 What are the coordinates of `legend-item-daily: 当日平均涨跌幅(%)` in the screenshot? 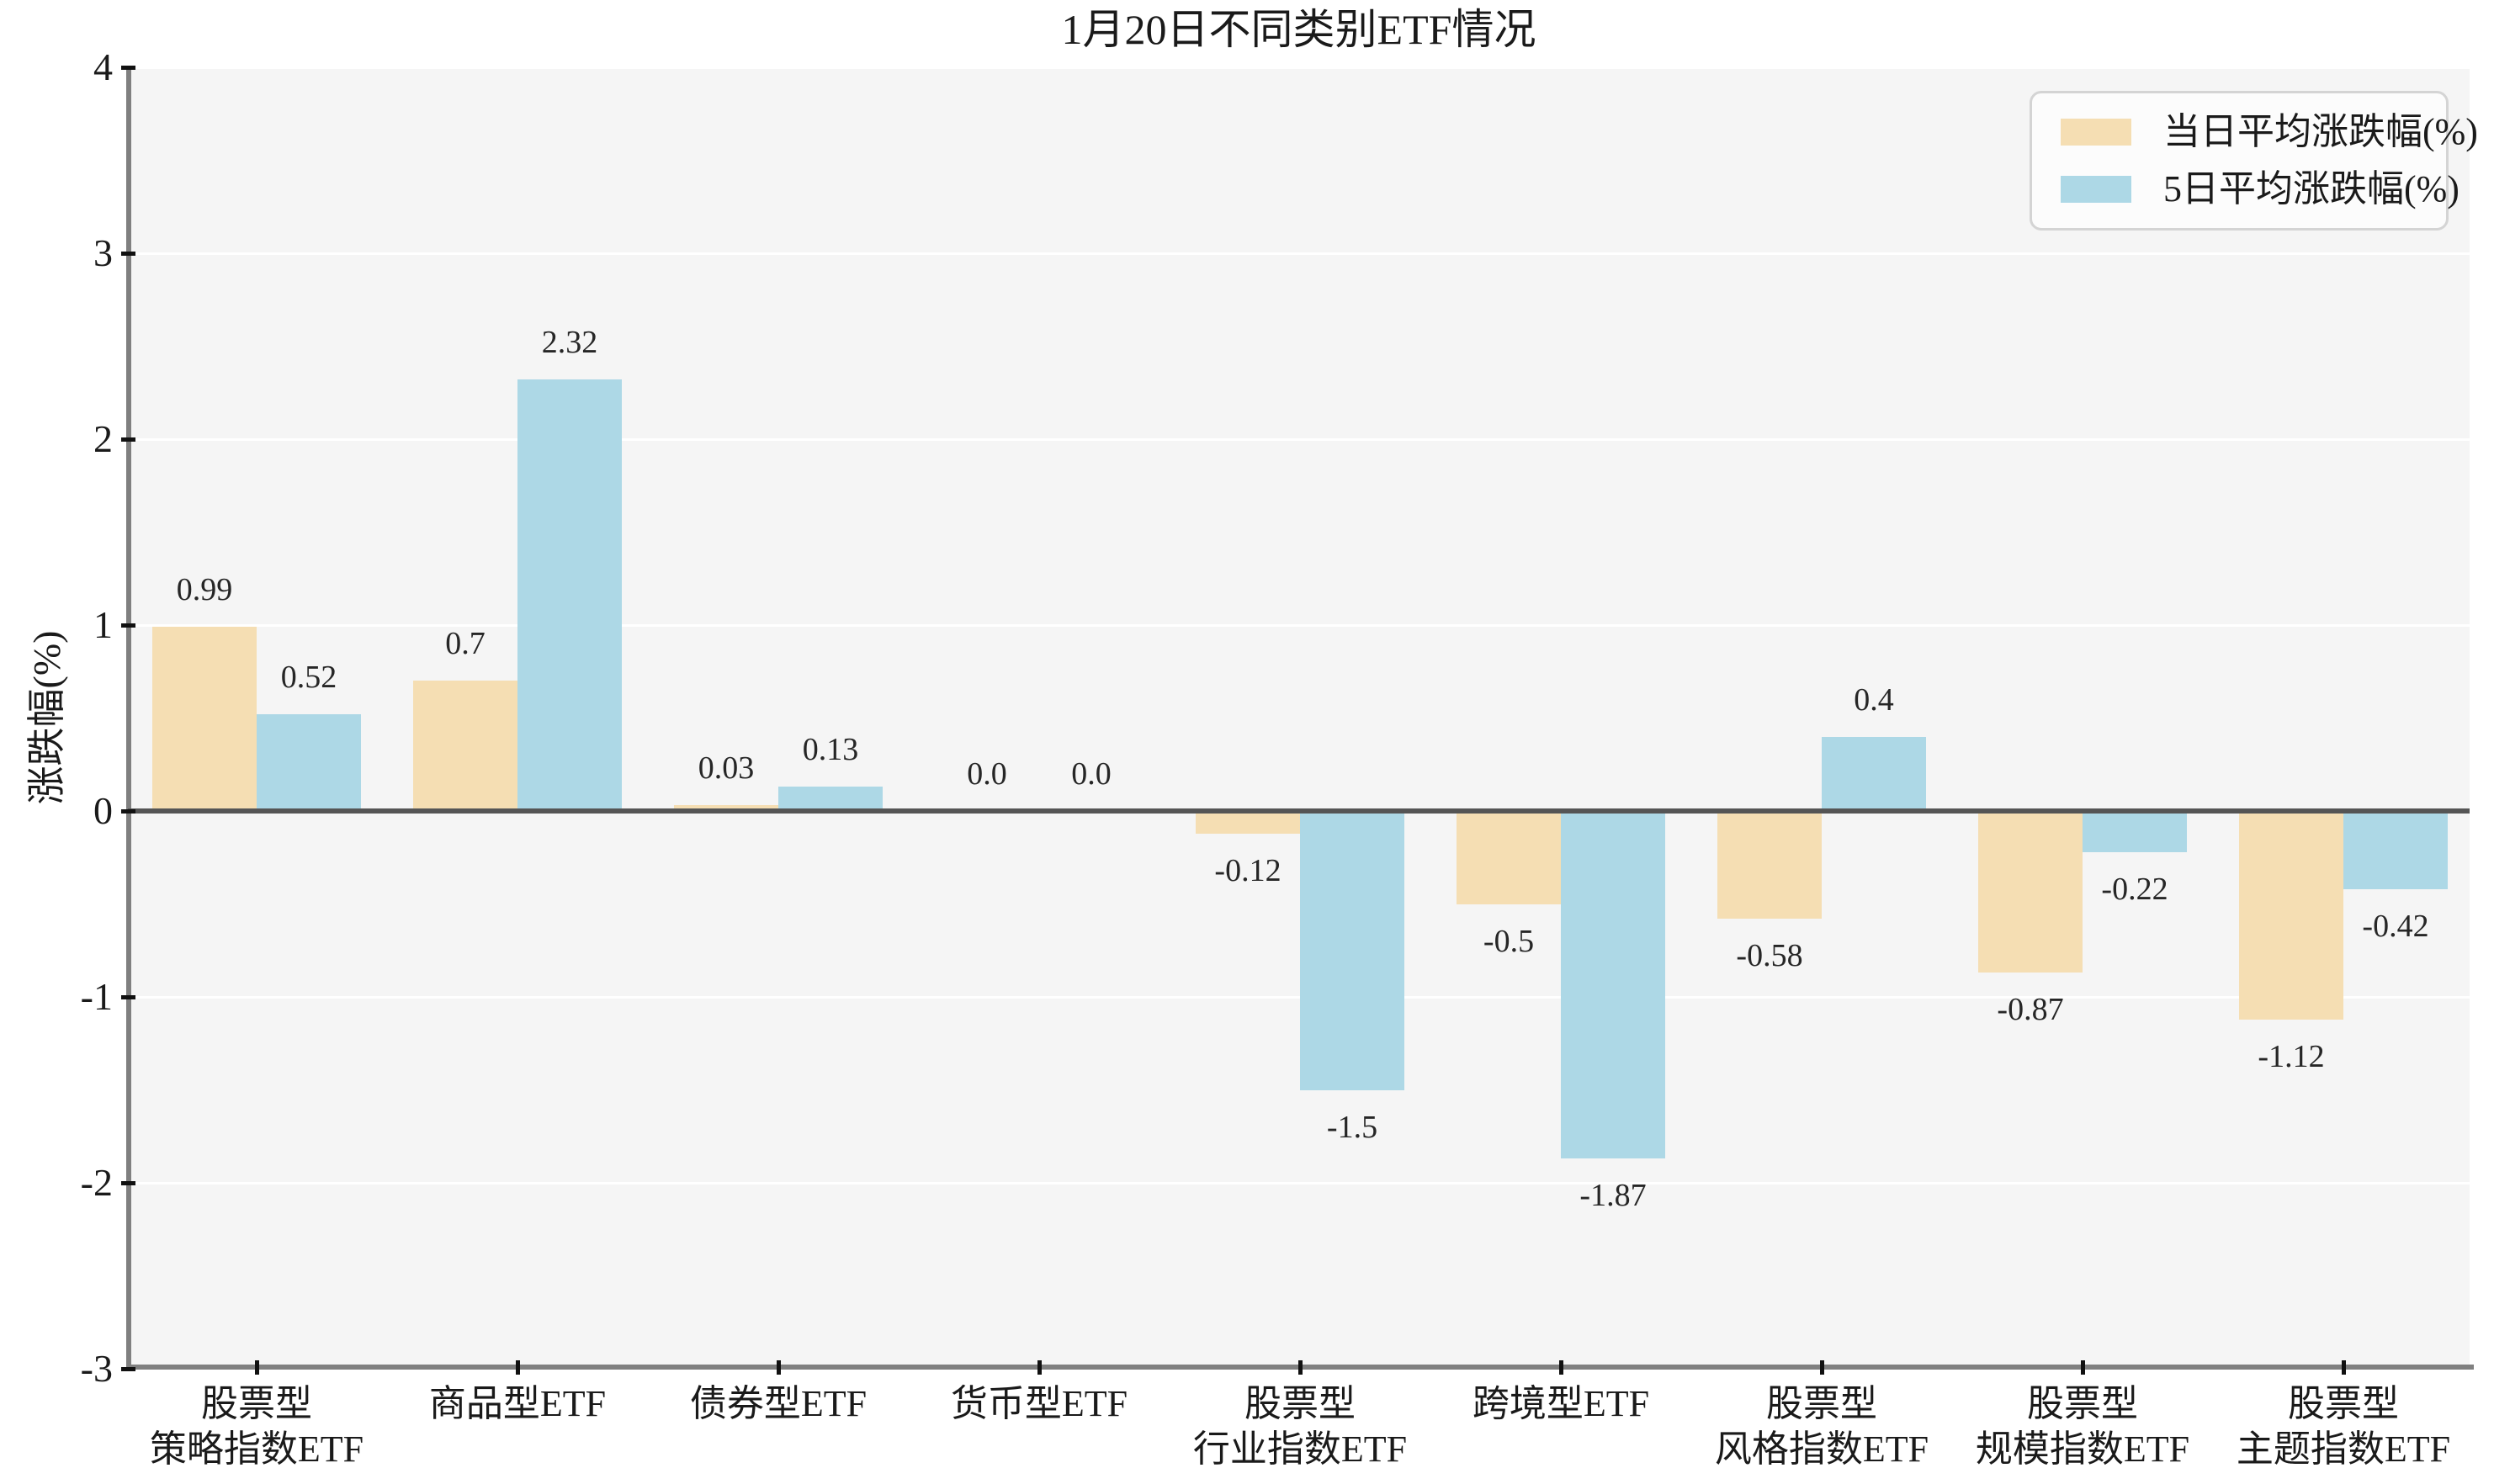 It's located at (2269, 132).